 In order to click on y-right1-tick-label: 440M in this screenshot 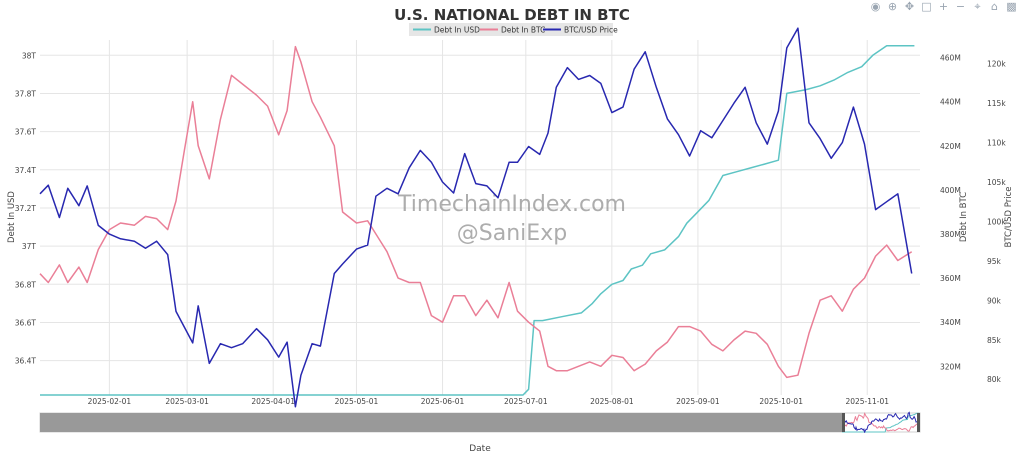, I will do `click(950, 102)`.